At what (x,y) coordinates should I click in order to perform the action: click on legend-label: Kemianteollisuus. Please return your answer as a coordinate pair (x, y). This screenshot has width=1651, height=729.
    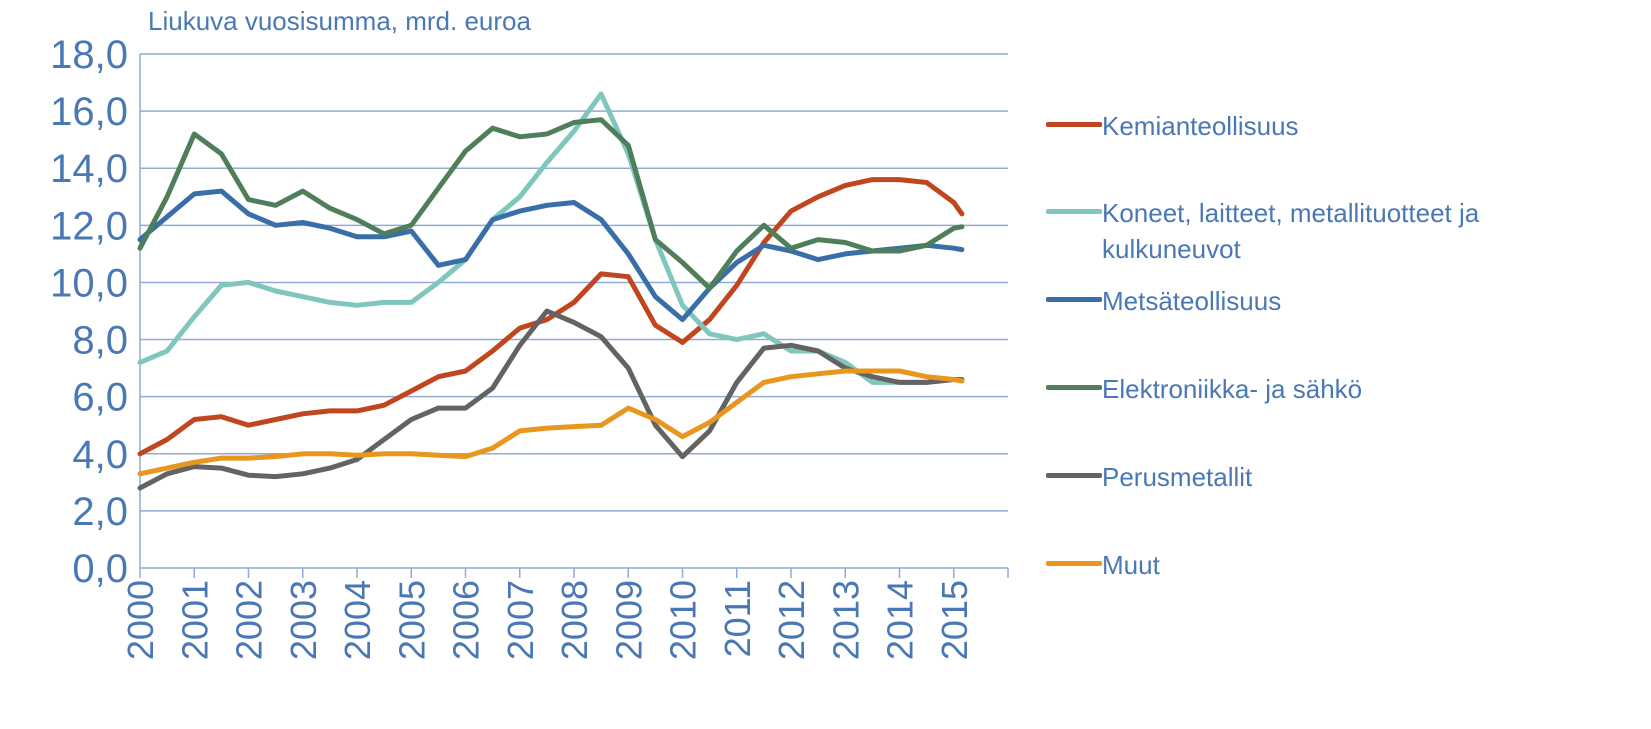
    Looking at the image, I should click on (1200, 126).